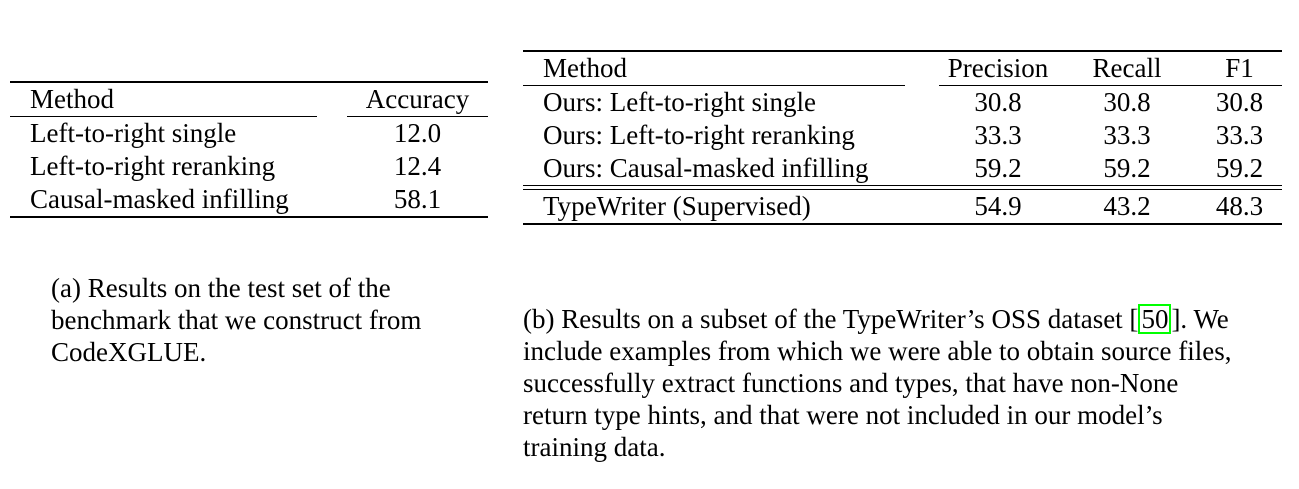 Image resolution: width=1299 pixels, height=489 pixels. Describe the element at coordinates (133, 133) in the screenshot. I see `table-a-method-cell: Left-to-right single` at that location.